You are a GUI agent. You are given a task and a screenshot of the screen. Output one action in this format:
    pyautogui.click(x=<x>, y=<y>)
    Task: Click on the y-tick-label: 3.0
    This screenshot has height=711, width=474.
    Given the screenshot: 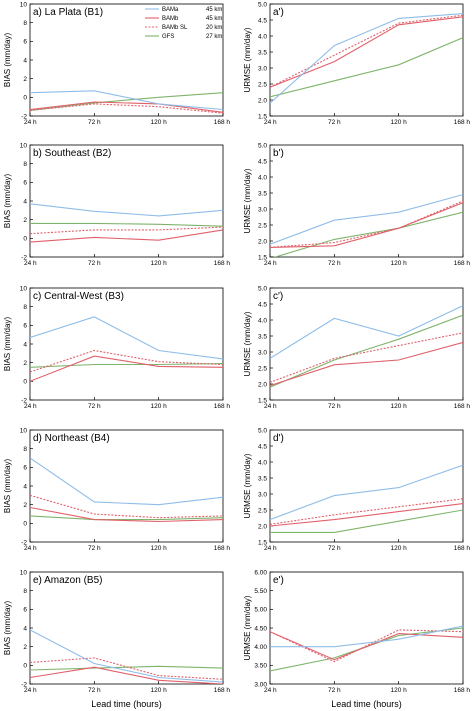 What is the action you would take?
    pyautogui.click(x=262, y=352)
    